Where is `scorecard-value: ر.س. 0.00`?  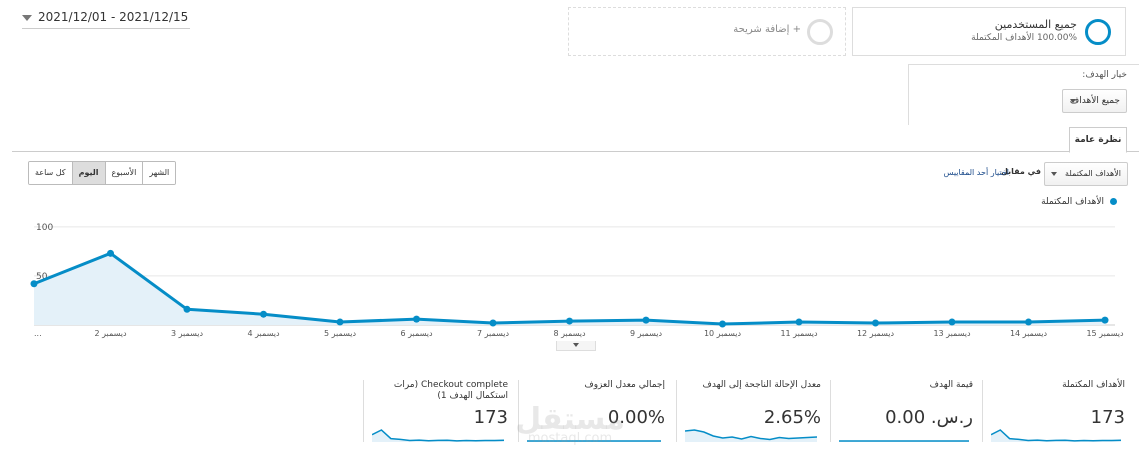 scorecard-value: ر.س. 0.00 is located at coordinates (929, 417).